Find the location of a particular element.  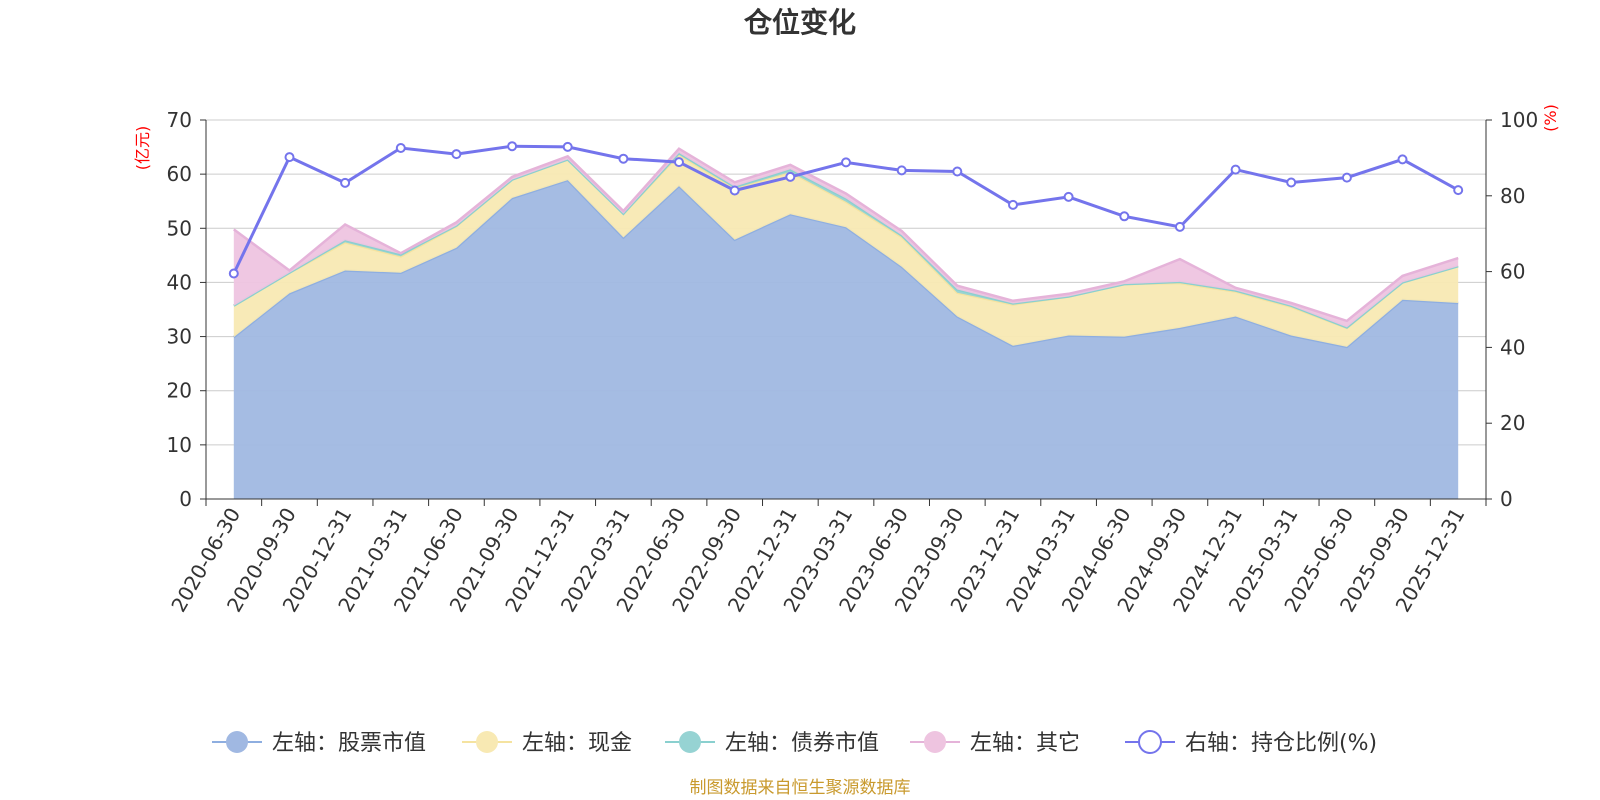

left-axis-unit: (亿元) is located at coordinates (142, 148).